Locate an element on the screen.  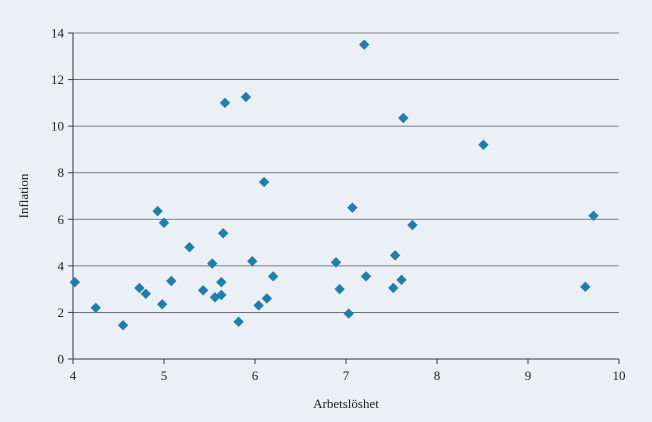
y-tick-label: 0 is located at coordinates (61, 359).